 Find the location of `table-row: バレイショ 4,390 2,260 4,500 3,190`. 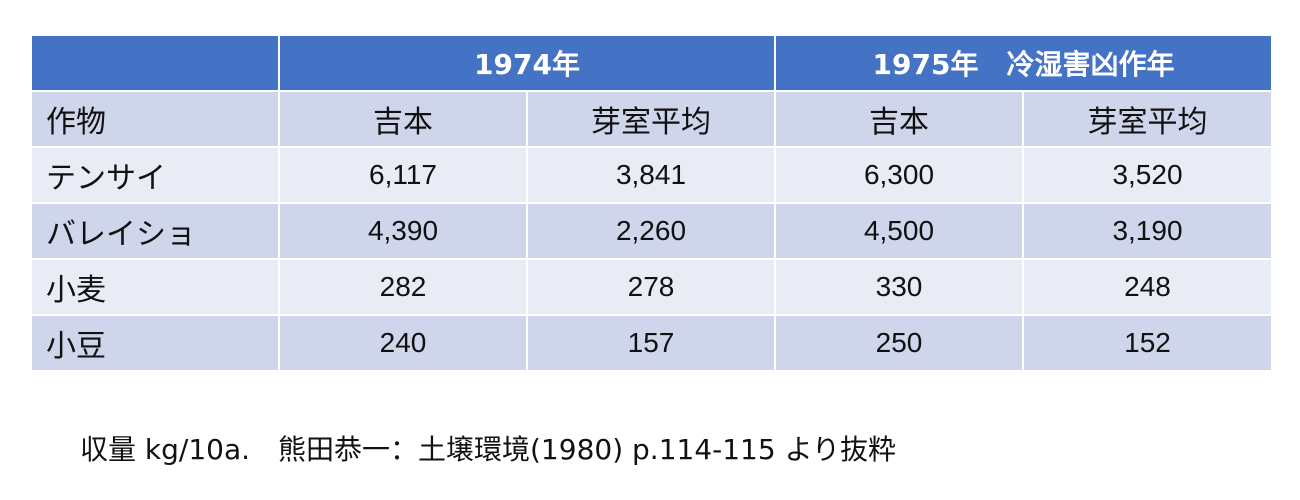

table-row: バレイショ 4,390 2,260 4,500 3,190 is located at coordinates (651, 231).